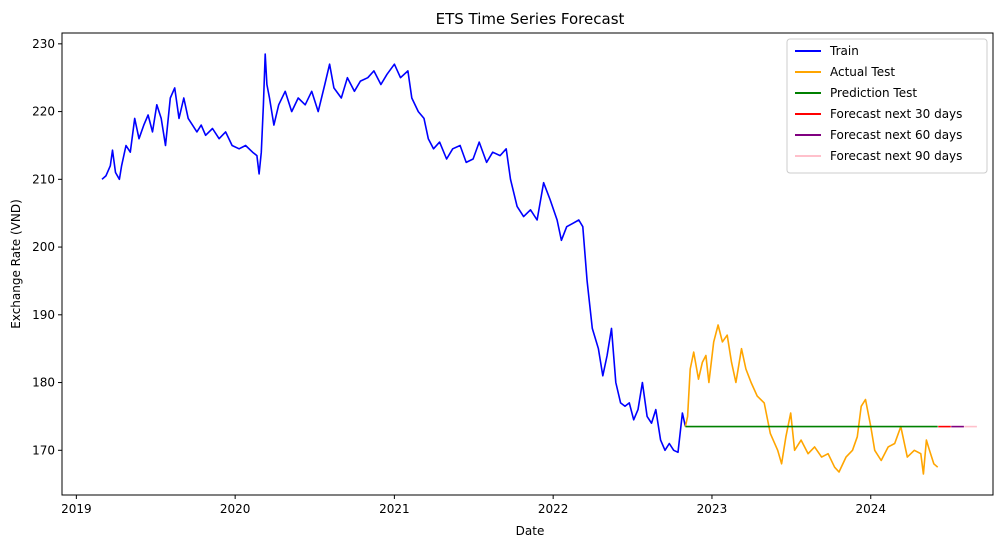 The width and height of the screenshot is (1005, 551). Describe the element at coordinates (896, 114) in the screenshot. I see `legend-label: Forecast next 30 days` at that location.